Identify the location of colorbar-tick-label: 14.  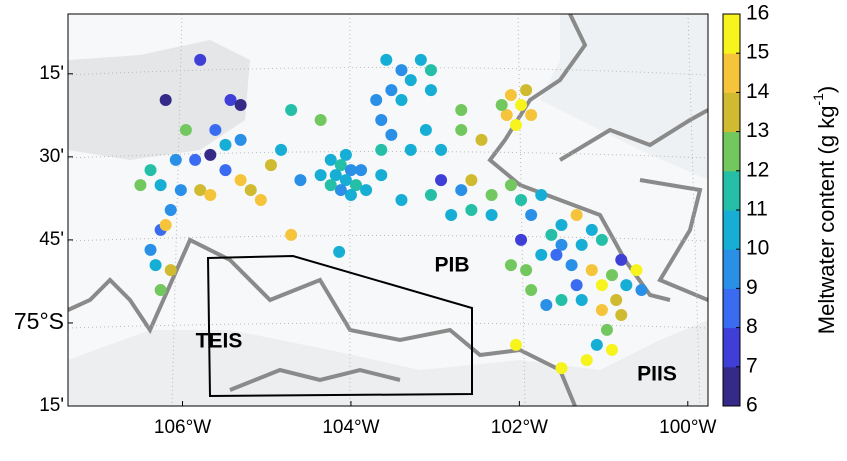
(758, 91).